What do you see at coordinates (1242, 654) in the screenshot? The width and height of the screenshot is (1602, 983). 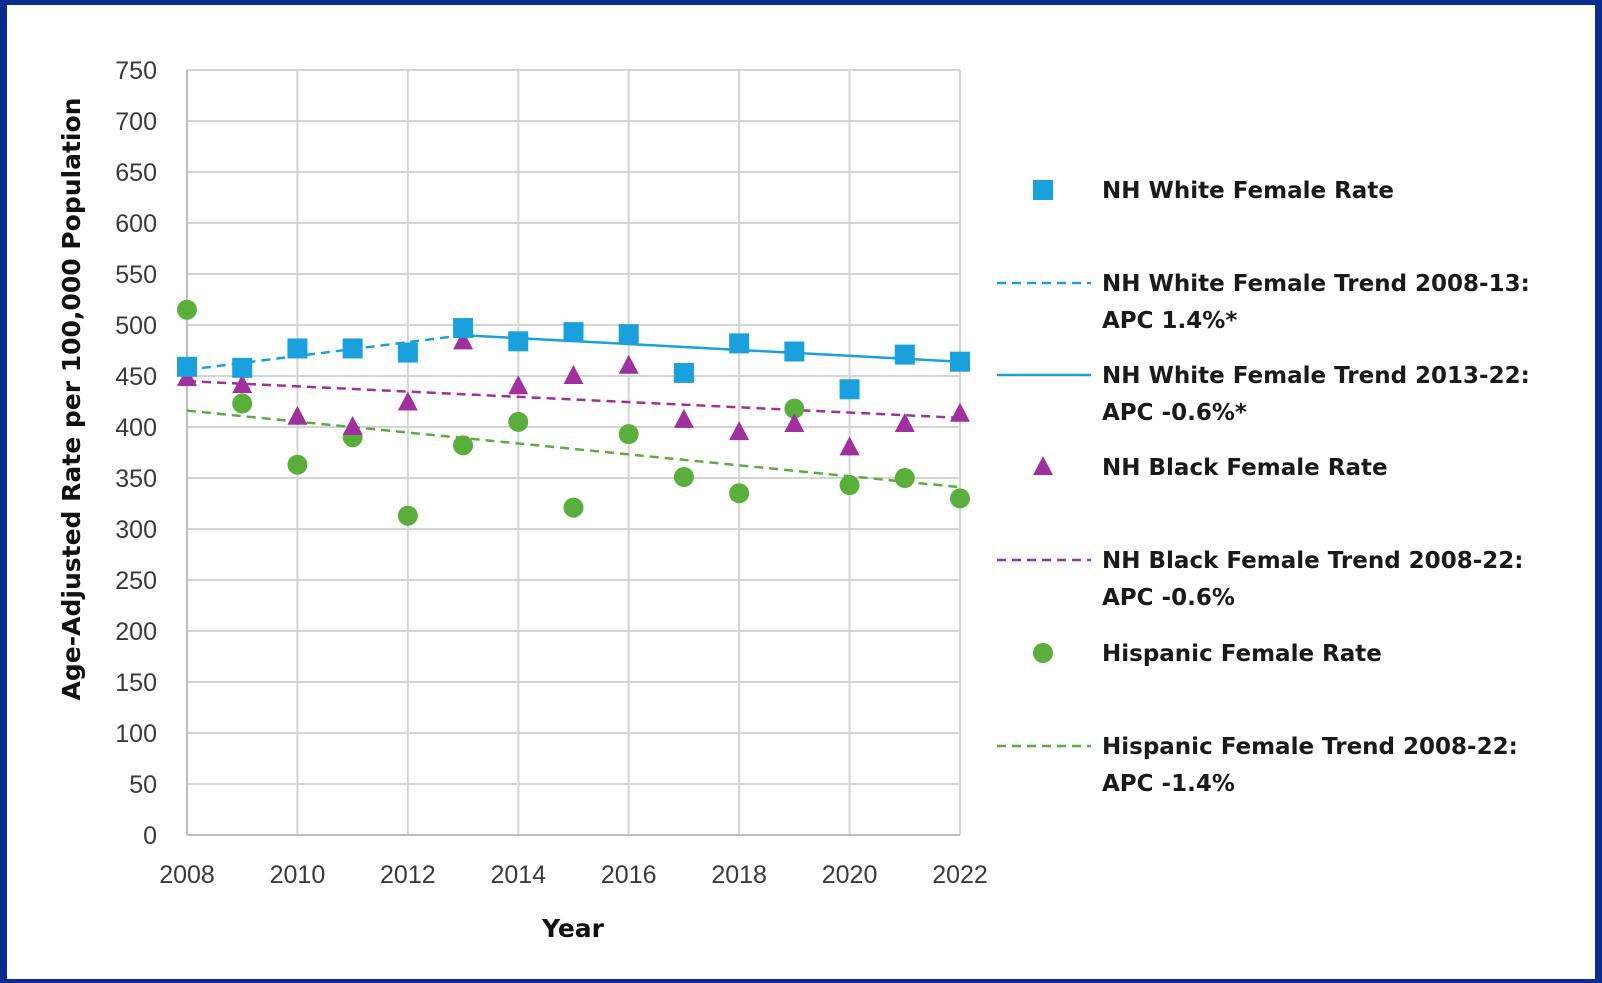 I see `legend-label: Hispanic Female Rate` at bounding box center [1242, 654].